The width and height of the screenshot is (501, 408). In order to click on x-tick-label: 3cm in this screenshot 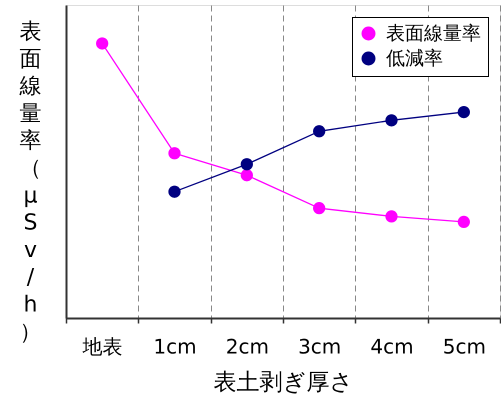, I will do `click(320, 346)`.